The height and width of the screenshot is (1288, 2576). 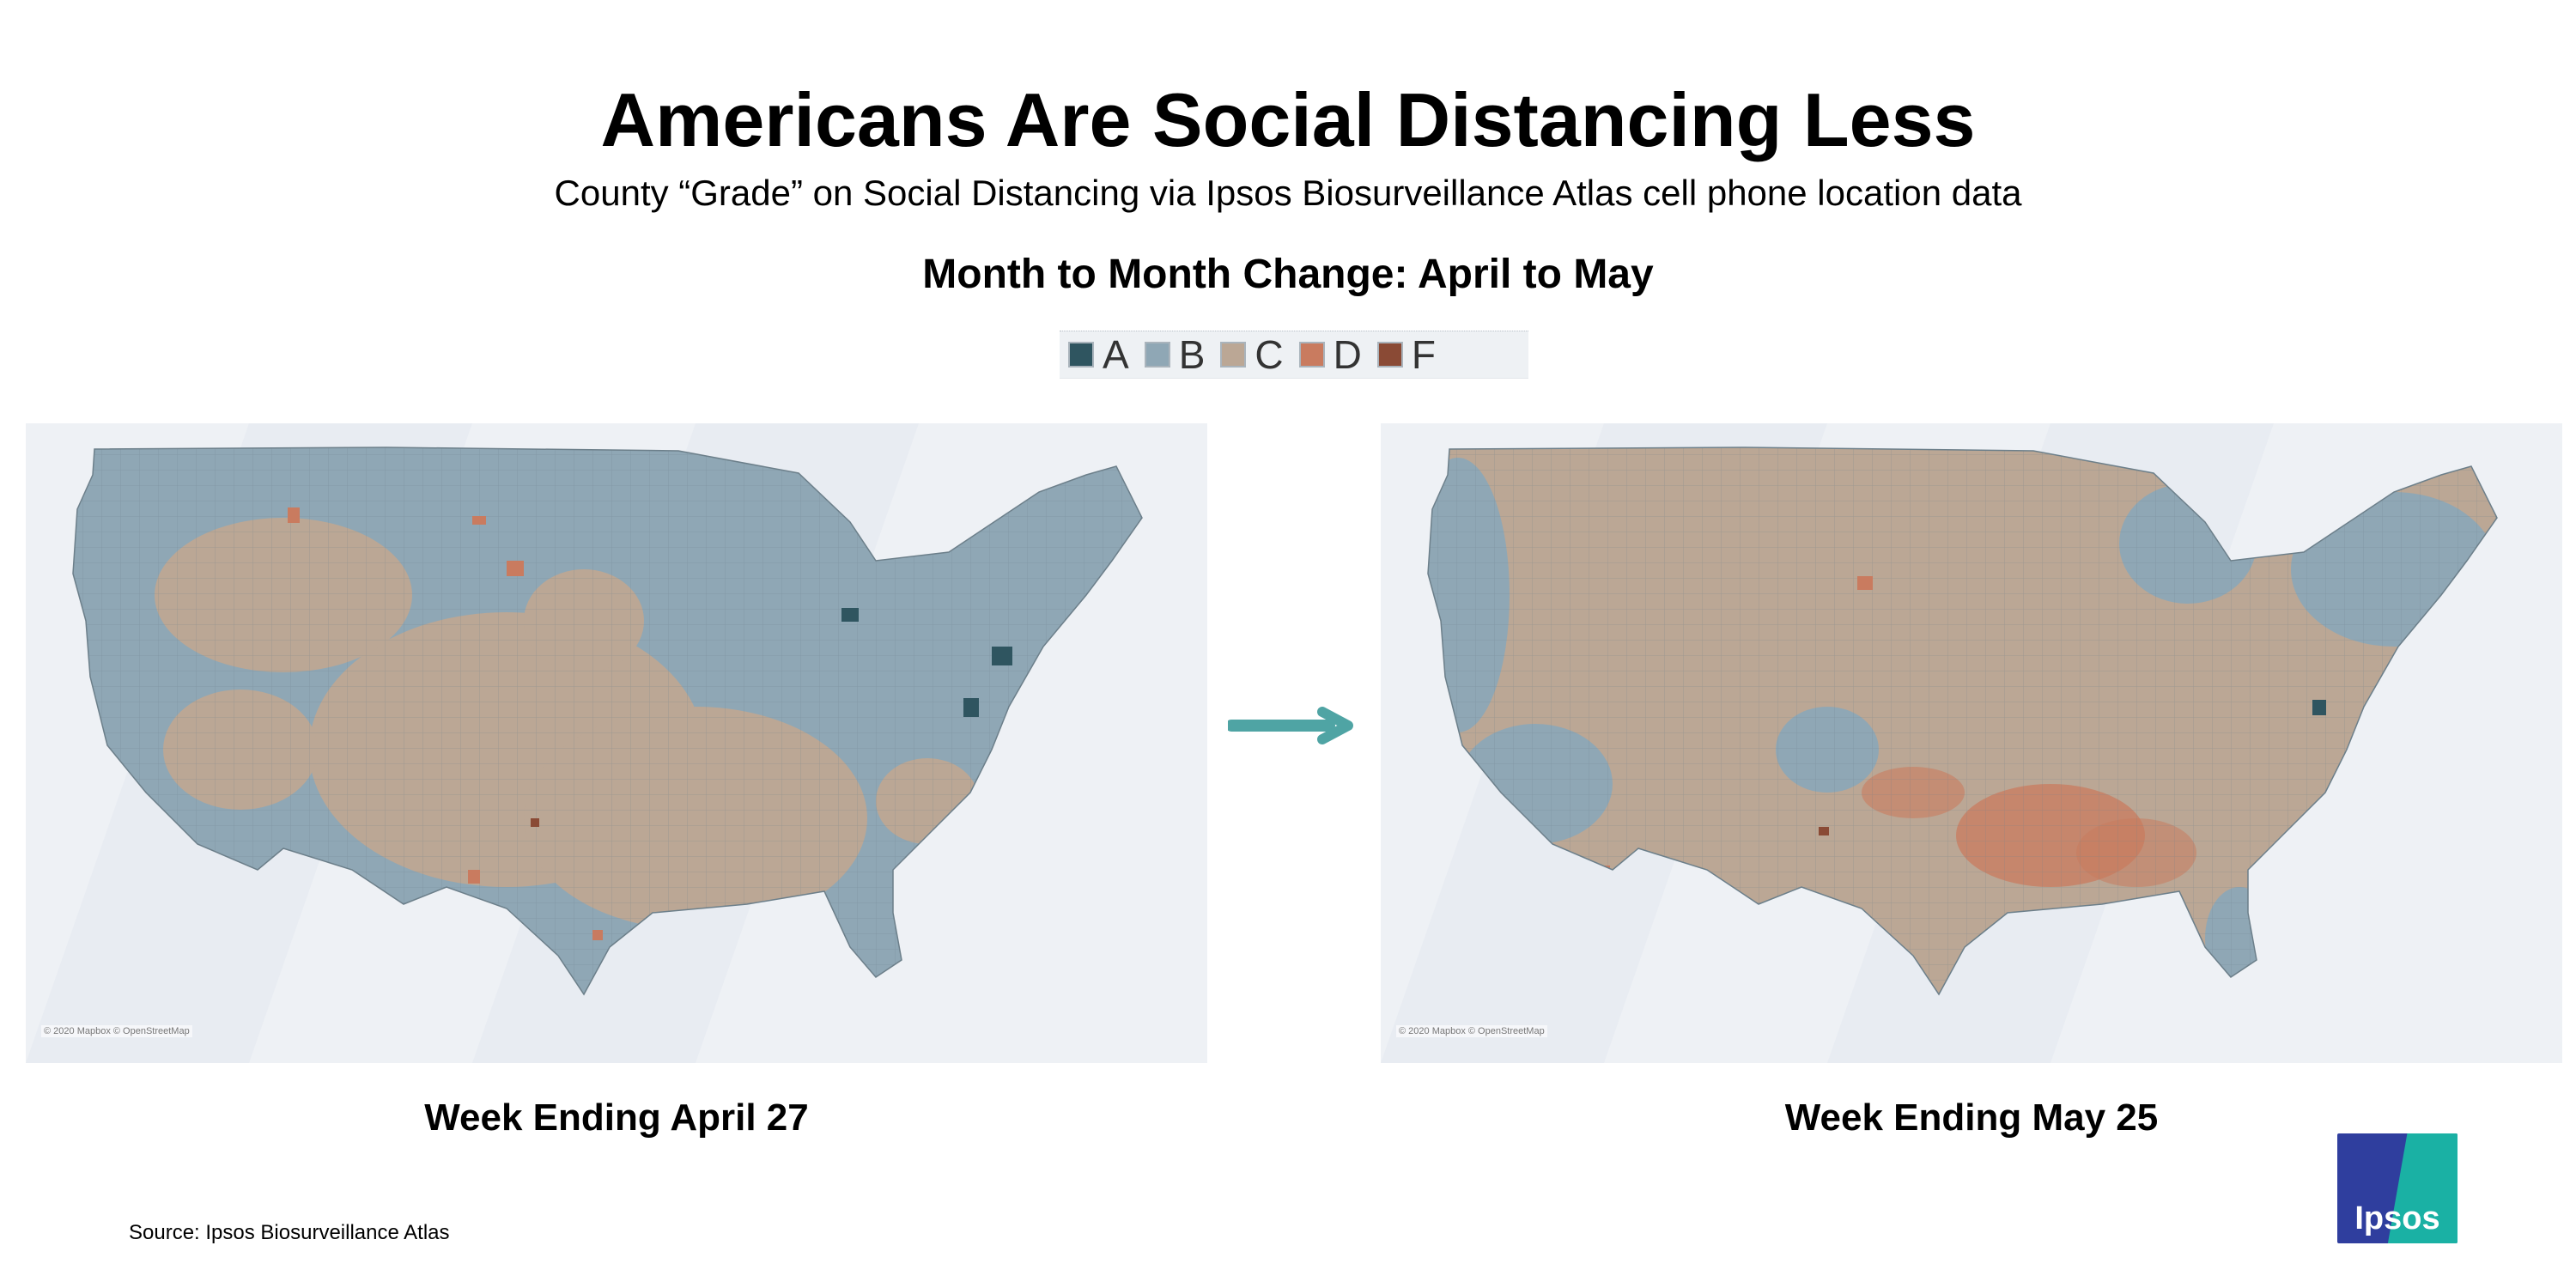 I want to click on section-title: Month to Month Change: April to May, so click(x=1288, y=274).